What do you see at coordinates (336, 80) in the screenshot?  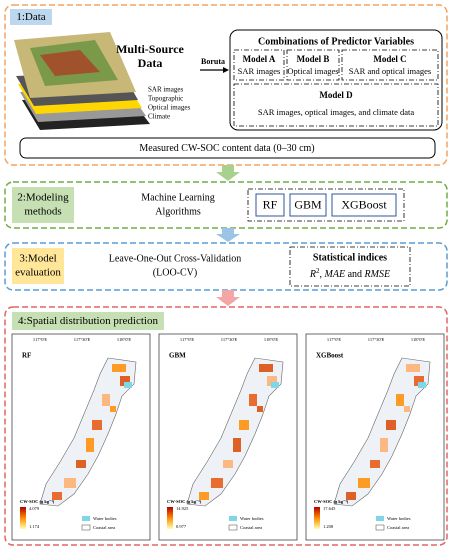 I see `combinations-box` at bounding box center [336, 80].